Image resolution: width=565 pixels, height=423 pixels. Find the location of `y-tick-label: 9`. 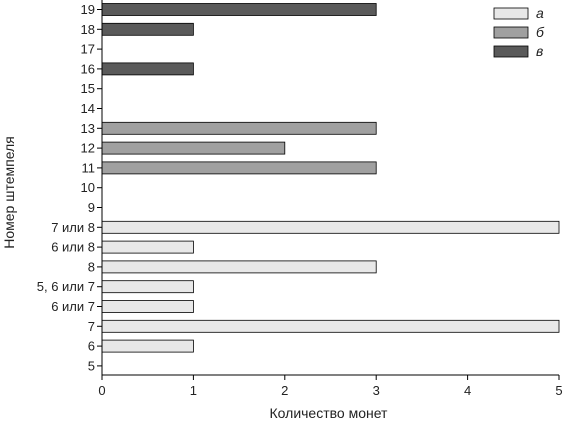

y-tick-label: 9 is located at coordinates (91, 207).